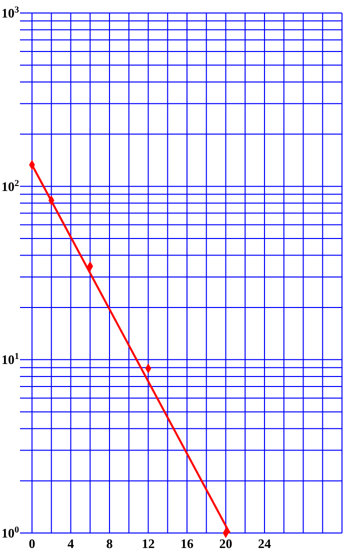 The width and height of the screenshot is (344, 552). I want to click on x-tick-label: 8, so click(110, 543).